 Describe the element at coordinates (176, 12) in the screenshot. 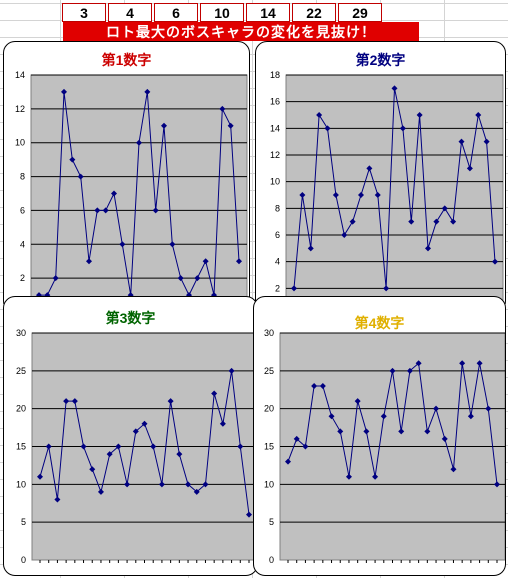

I see `number-cell: 6` at that location.